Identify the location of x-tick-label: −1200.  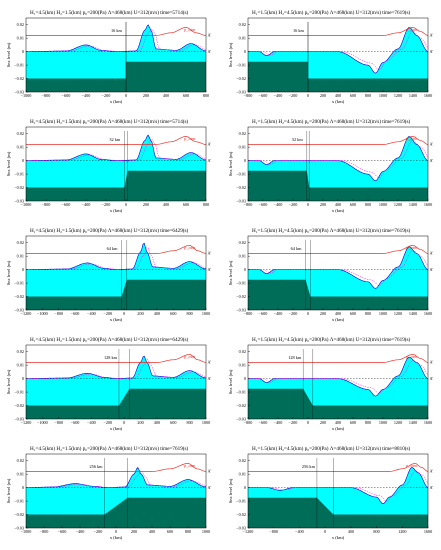
(26, 422).